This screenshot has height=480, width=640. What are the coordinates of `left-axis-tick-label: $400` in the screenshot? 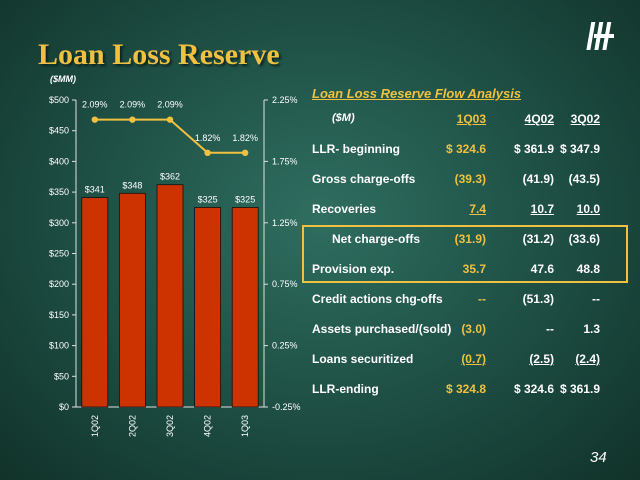 It's located at (59, 161).